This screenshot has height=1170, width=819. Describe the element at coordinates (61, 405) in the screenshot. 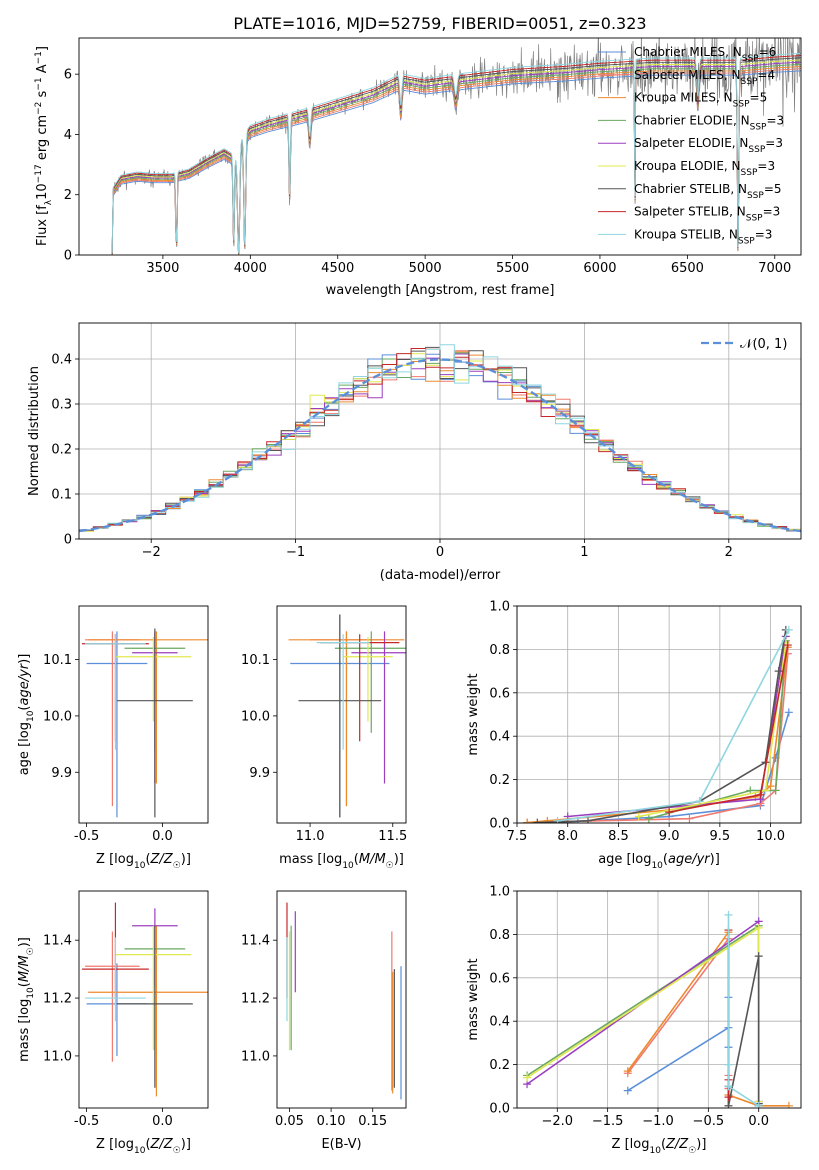

I see `y-tick-label: 0.3` at that location.